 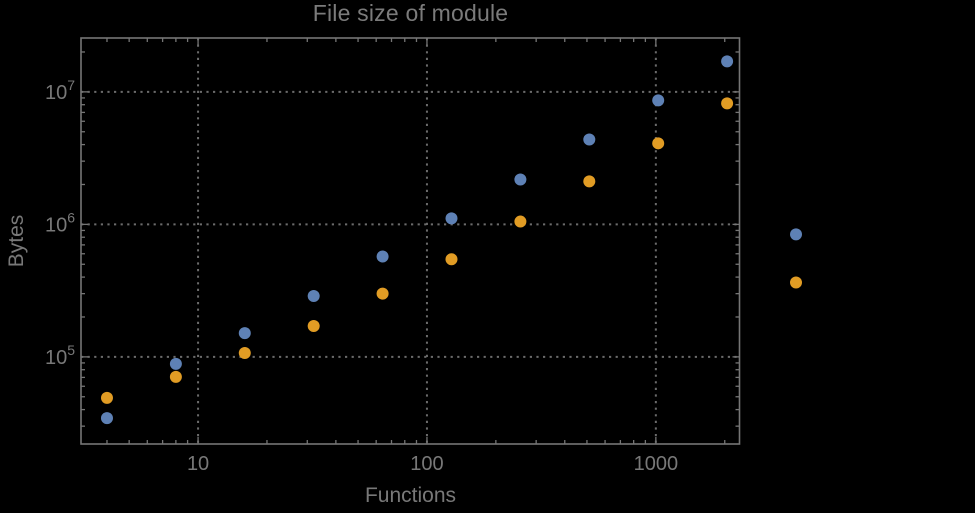 What do you see at coordinates (589, 181) in the screenshot?
I see `point-orange-x512` at bounding box center [589, 181].